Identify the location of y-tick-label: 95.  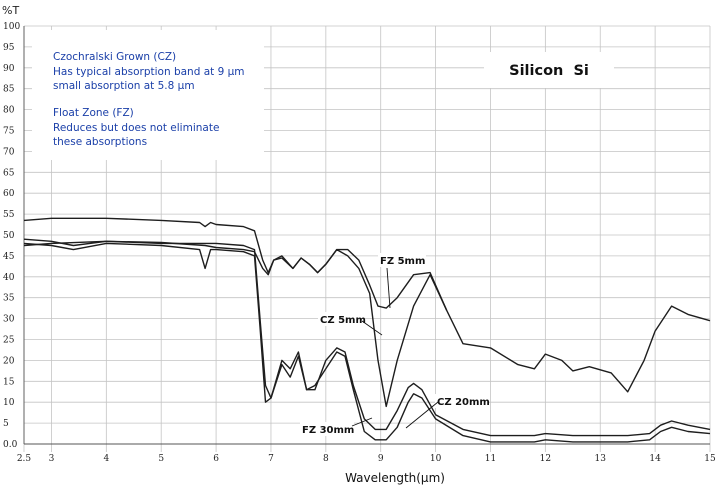
(9, 48).